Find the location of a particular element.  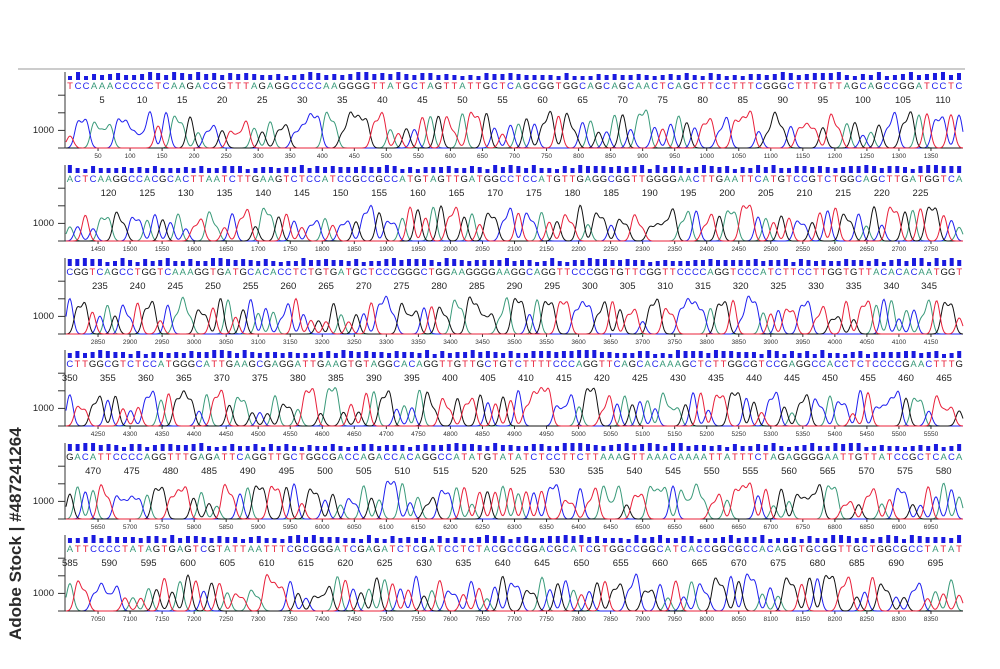

base-position-label: 65 is located at coordinates (582, 100).